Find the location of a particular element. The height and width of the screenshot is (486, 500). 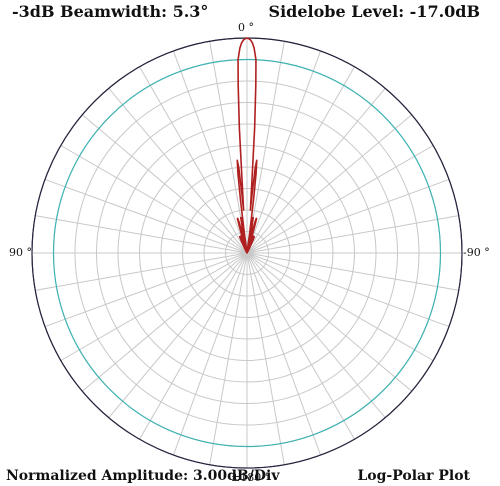

plot-type-label: Log-Polar Plot is located at coordinates (413, 476).